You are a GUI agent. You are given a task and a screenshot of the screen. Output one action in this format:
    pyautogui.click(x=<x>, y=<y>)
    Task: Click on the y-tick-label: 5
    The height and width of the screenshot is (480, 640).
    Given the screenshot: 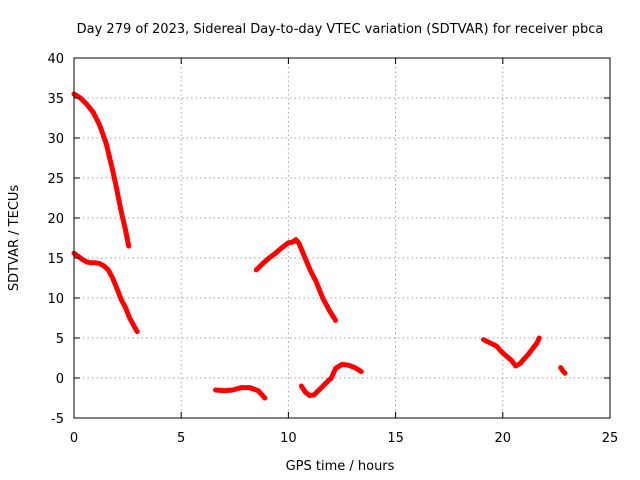 What is the action you would take?
    pyautogui.click(x=60, y=339)
    